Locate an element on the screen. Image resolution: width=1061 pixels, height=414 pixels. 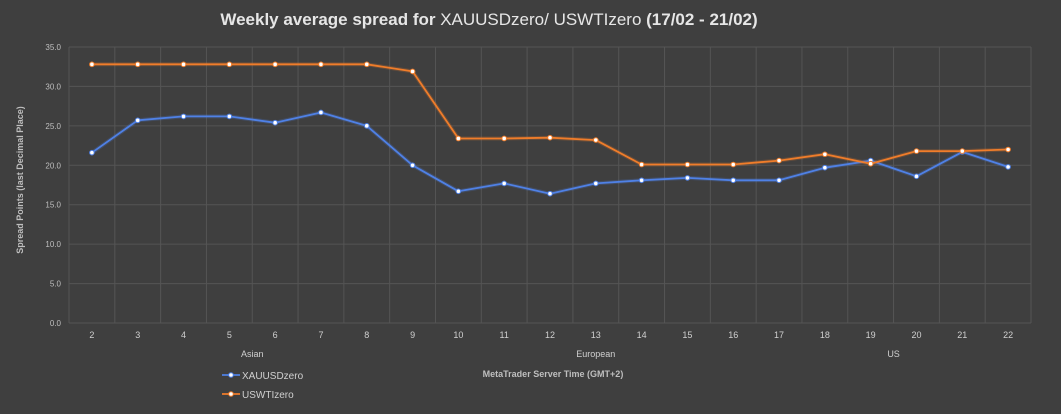
legend: XAUUSDzero USWTIzero is located at coordinates (263, 386).